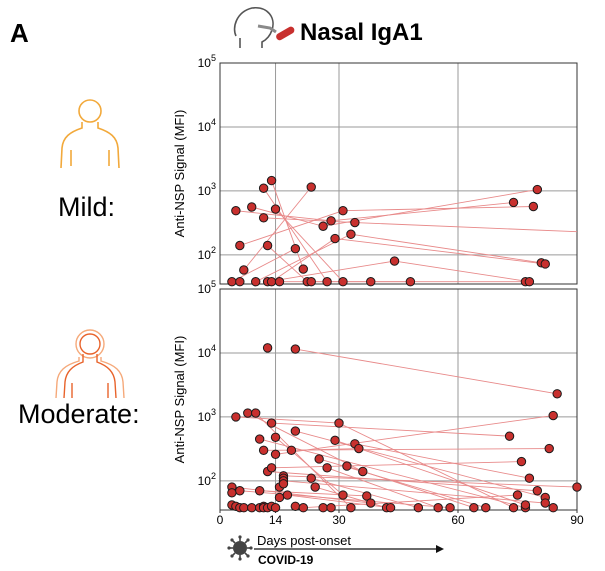 Image resolution: width=605 pixels, height=571 pixels. What do you see at coordinates (440, 549) in the screenshot?
I see `timeline-arrowhead-icon` at bounding box center [440, 549].